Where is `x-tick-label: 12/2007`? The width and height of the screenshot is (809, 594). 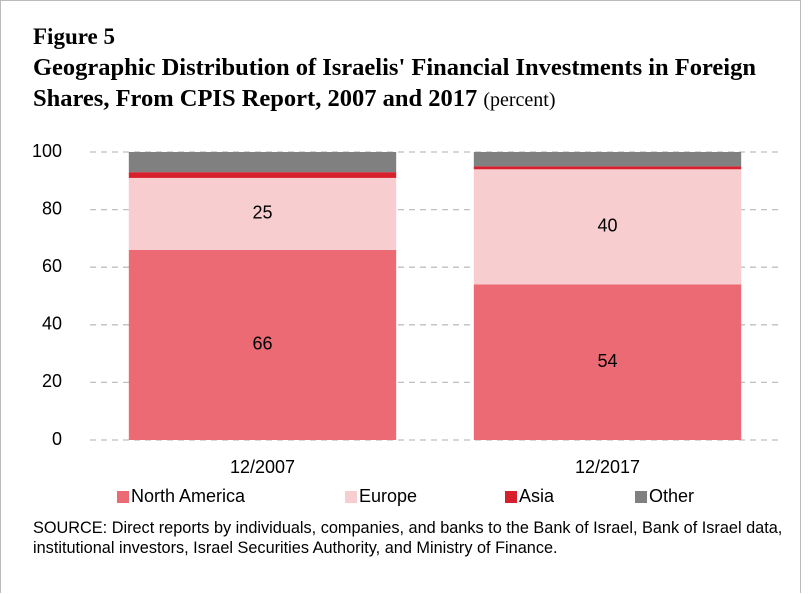
x-tick-label: 12/2007 is located at coordinates (262, 467).